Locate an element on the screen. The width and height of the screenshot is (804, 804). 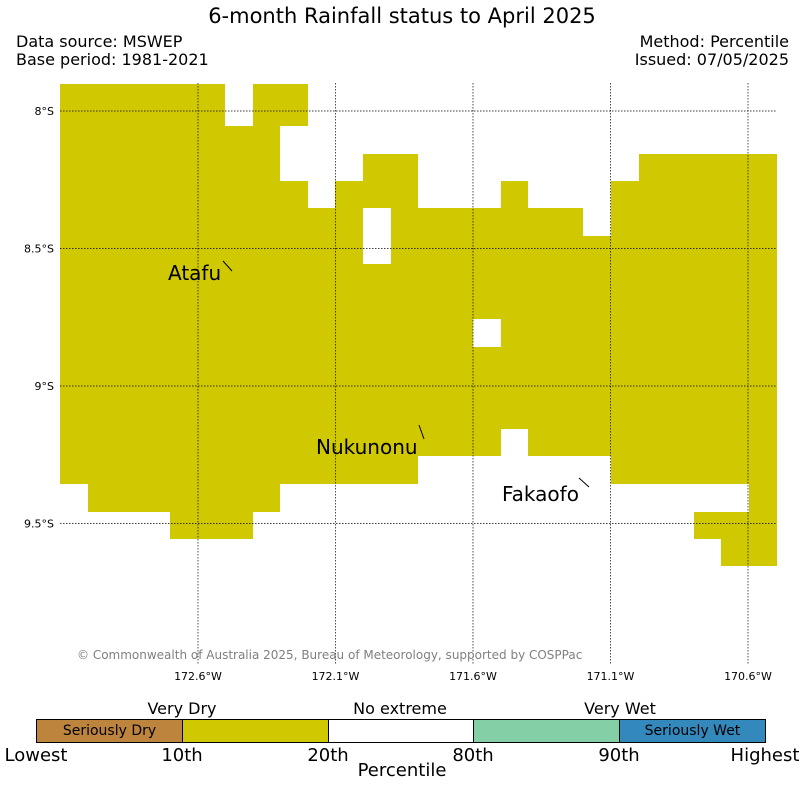
legend-tick-highest: Highest is located at coordinates (765, 755).